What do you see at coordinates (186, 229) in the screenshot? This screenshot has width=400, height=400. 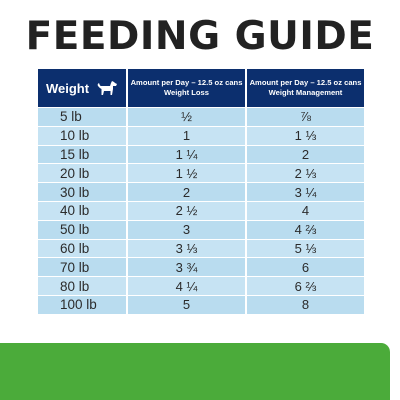 I see `weight-loss-cell: 3` at bounding box center [186, 229].